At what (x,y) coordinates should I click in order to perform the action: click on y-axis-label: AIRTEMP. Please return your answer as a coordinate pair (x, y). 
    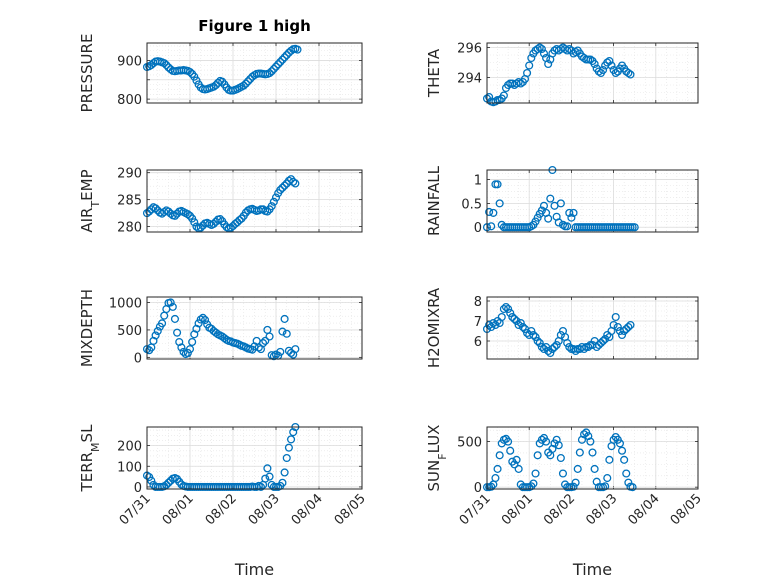
    Looking at the image, I should click on (90, 200).